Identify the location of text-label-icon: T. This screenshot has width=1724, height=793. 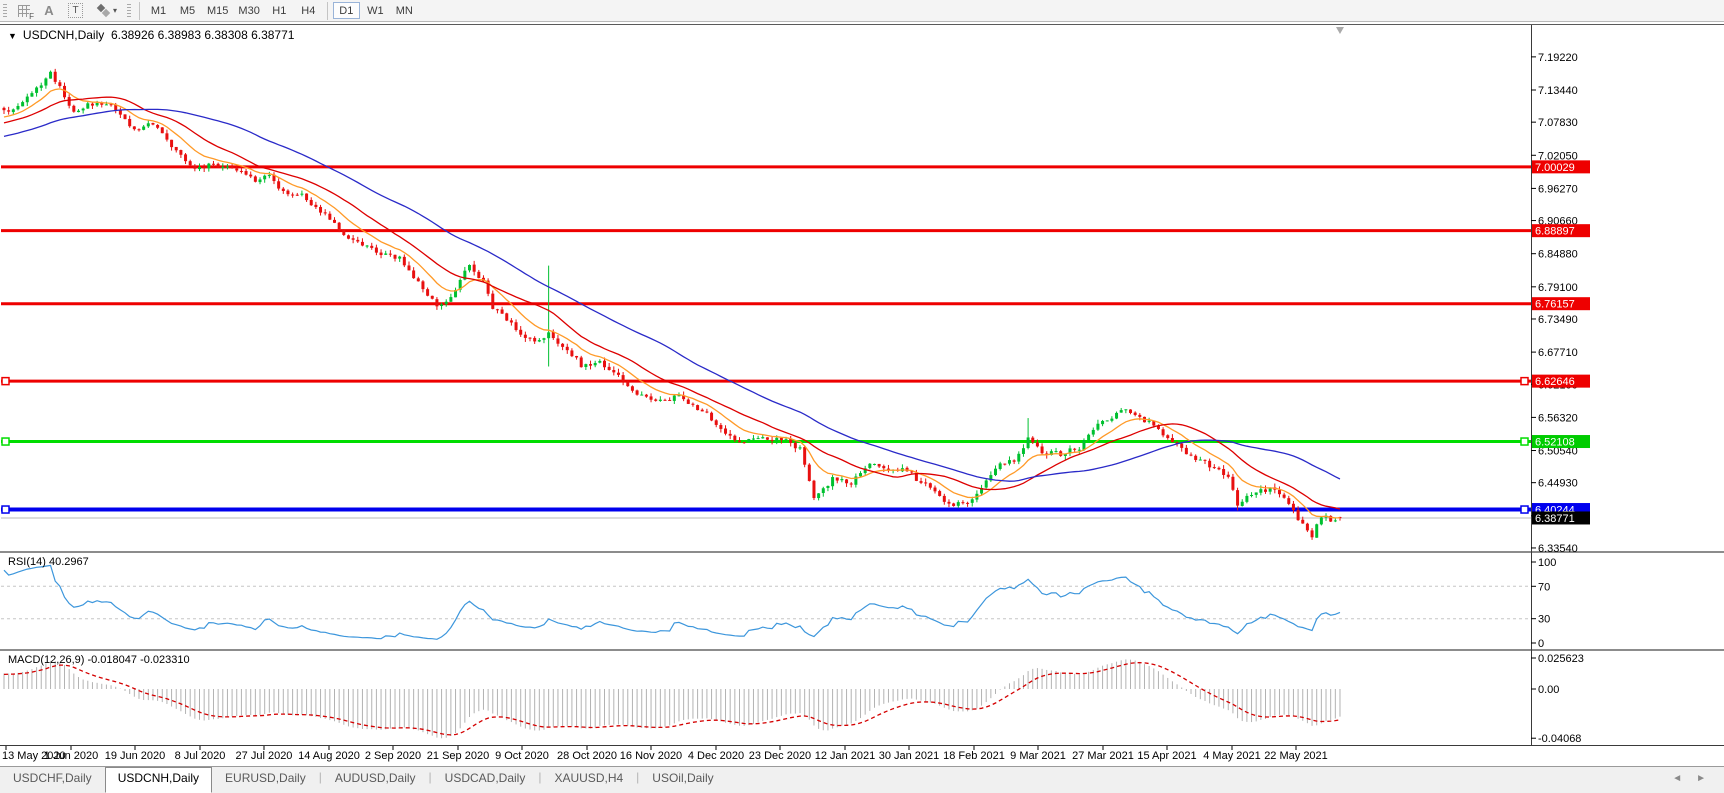
(75, 10).